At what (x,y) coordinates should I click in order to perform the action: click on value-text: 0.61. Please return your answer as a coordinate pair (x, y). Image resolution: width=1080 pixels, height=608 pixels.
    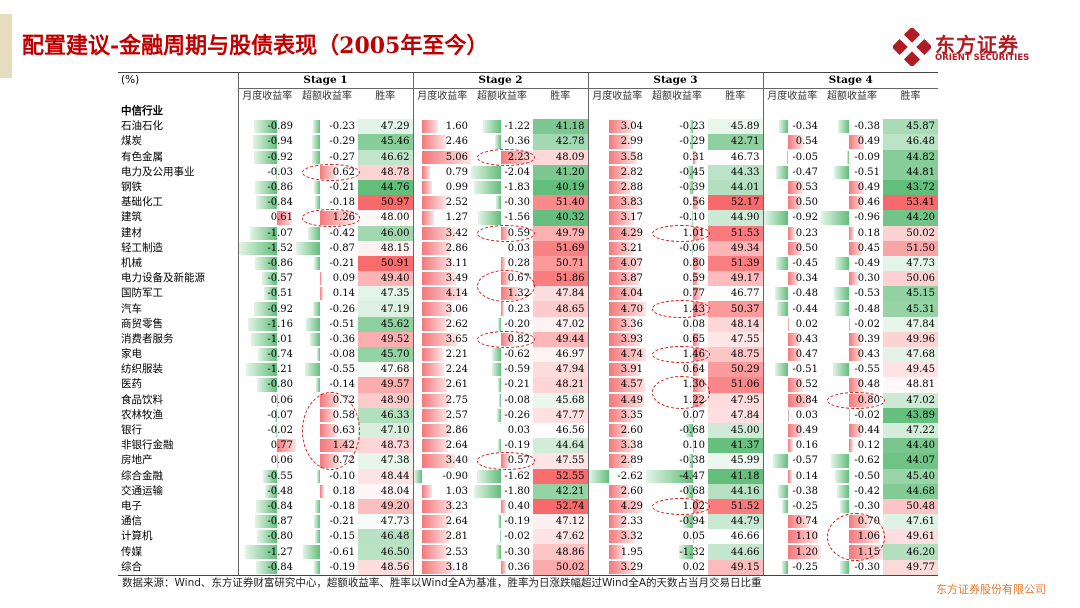
    Looking at the image, I should click on (281, 218).